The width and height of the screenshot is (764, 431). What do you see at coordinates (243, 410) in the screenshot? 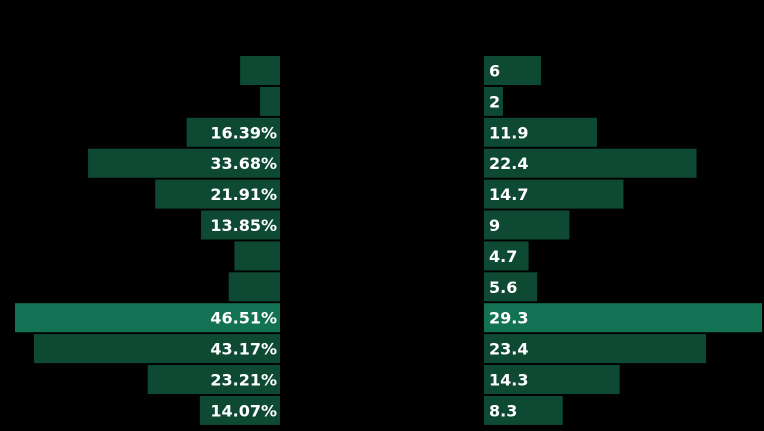
I see `left-bar-label-12: 14.07%` at bounding box center [243, 410].